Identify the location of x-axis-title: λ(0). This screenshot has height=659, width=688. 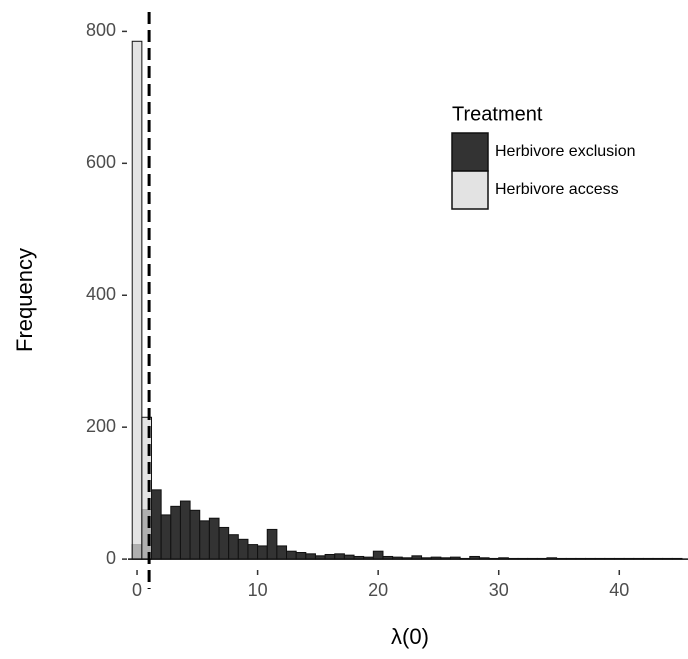
(410, 636).